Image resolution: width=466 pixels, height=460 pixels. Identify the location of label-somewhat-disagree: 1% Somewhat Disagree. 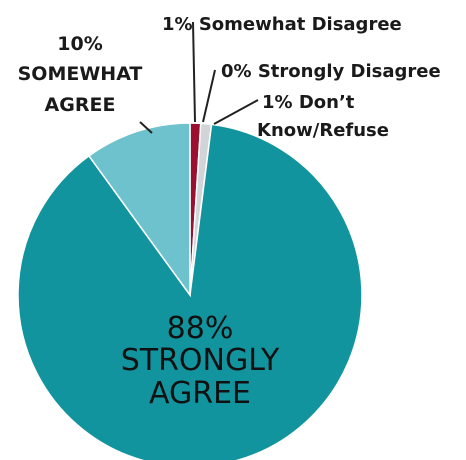
(282, 24).